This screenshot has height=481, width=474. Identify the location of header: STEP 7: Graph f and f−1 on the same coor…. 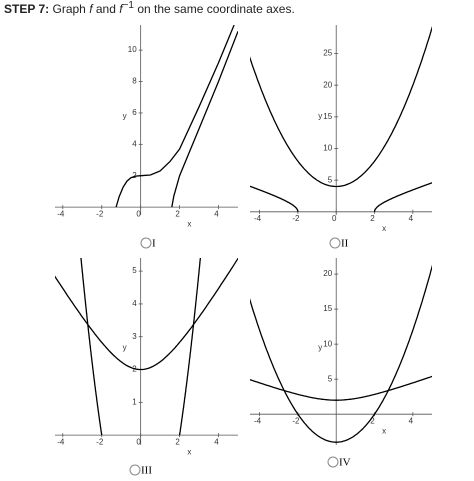
(149, 8).